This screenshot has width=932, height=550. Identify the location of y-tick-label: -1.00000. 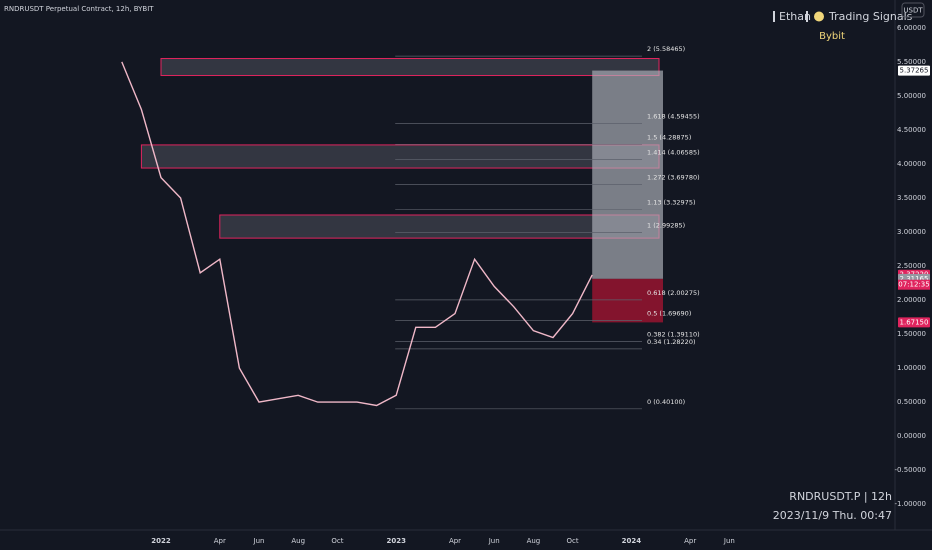
(910, 504).